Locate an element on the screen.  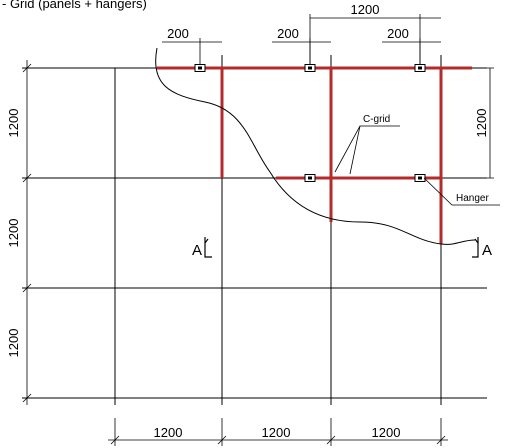
right-dim-label: 1200 is located at coordinates (481, 123).